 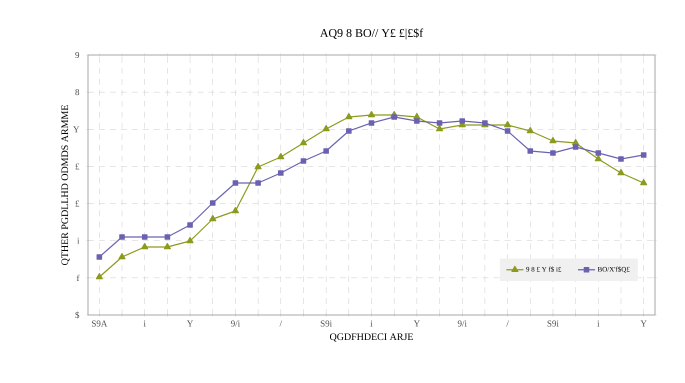 What do you see at coordinates (77, 55) in the screenshot?
I see `text: 9` at bounding box center [77, 55].